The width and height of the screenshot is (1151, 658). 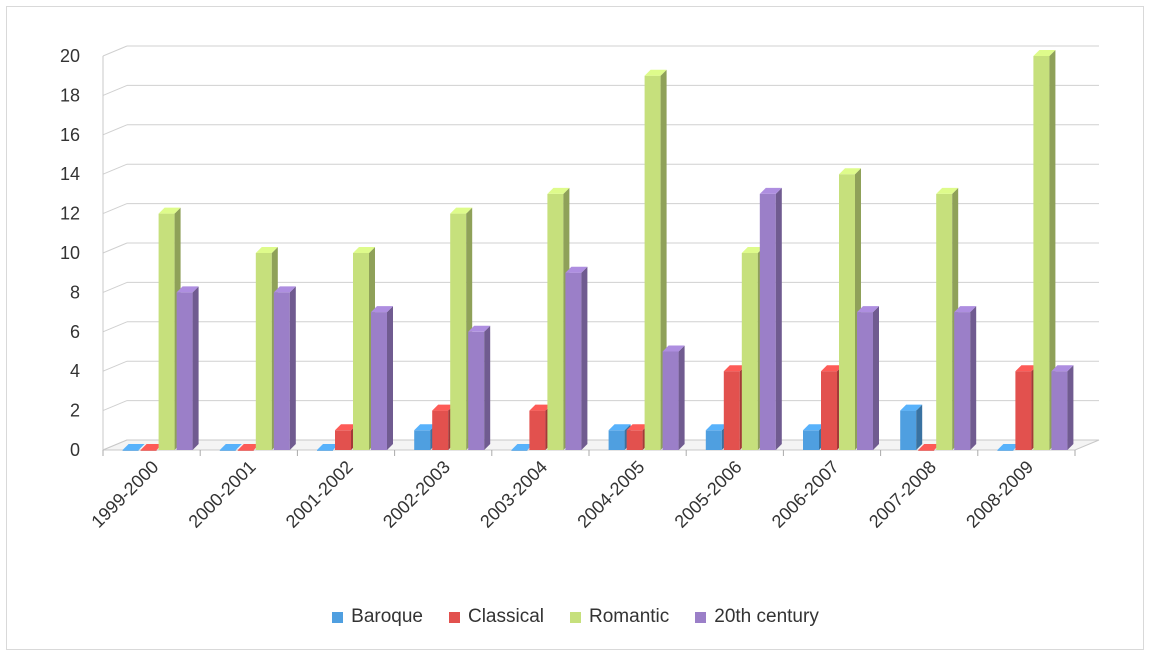 I want to click on x-tick-label: 2004-2005, so click(x=610, y=494).